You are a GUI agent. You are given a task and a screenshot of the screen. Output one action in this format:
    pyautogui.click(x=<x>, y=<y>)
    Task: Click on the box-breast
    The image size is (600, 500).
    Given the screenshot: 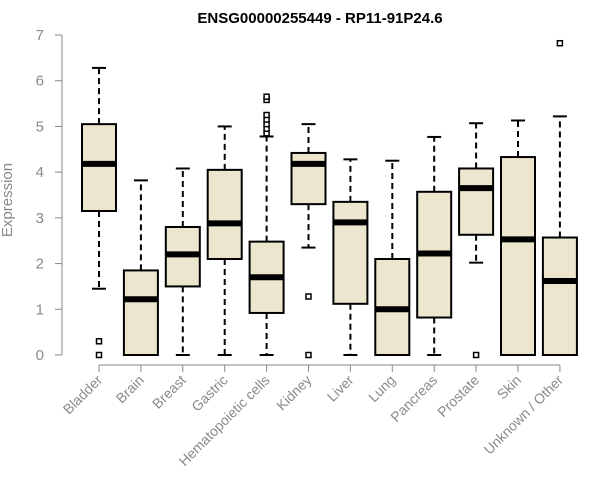 What is the action you would take?
    pyautogui.click(x=182, y=261)
    